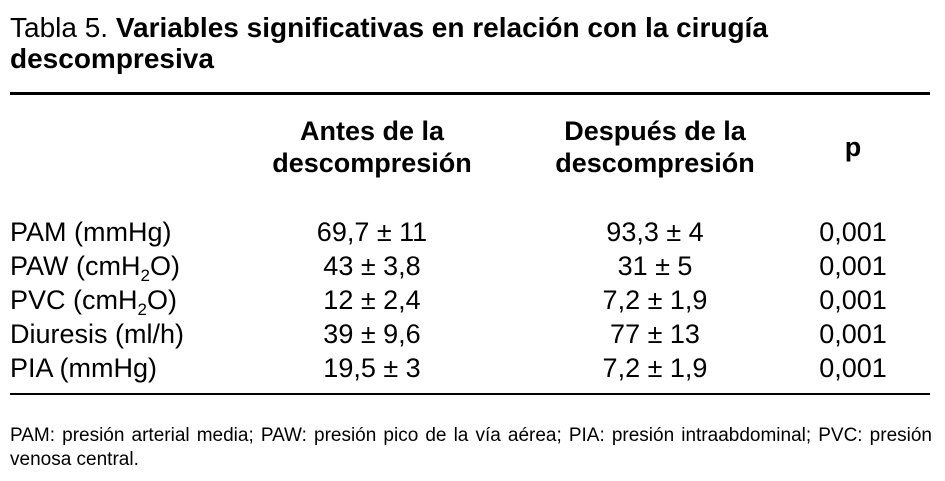  I want to click on label-text: PAM (mmHg), so click(91, 232).